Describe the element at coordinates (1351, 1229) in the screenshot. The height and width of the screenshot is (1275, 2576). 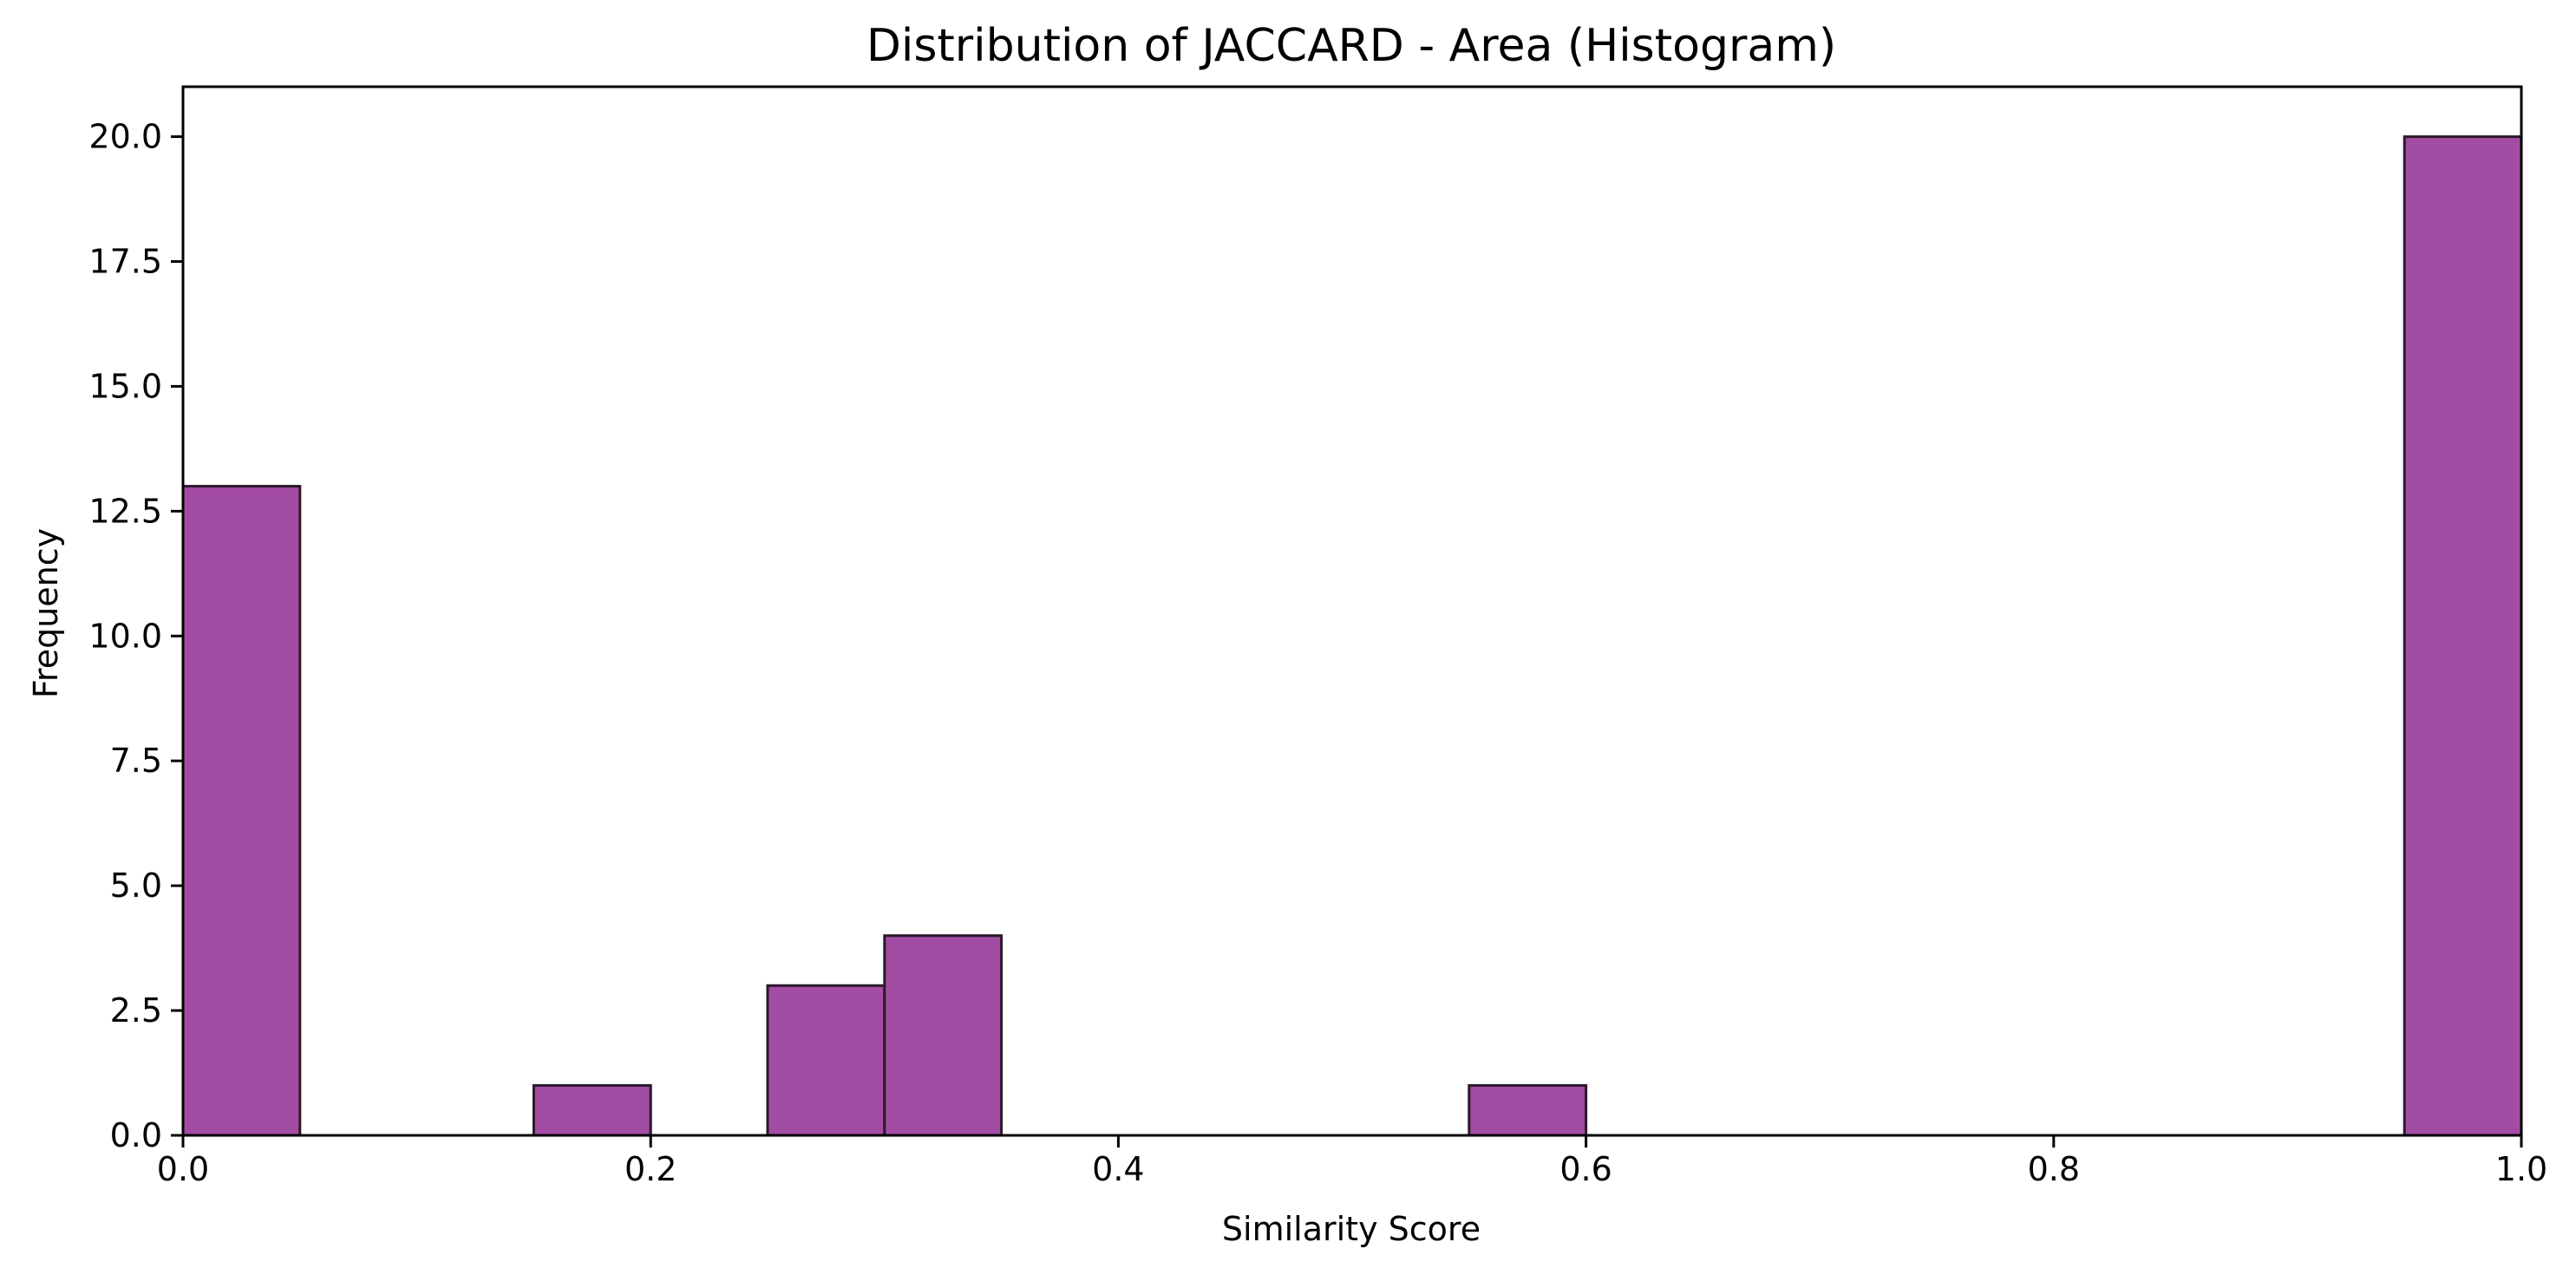
I see `x-axis-label: Similarity Score` at that location.